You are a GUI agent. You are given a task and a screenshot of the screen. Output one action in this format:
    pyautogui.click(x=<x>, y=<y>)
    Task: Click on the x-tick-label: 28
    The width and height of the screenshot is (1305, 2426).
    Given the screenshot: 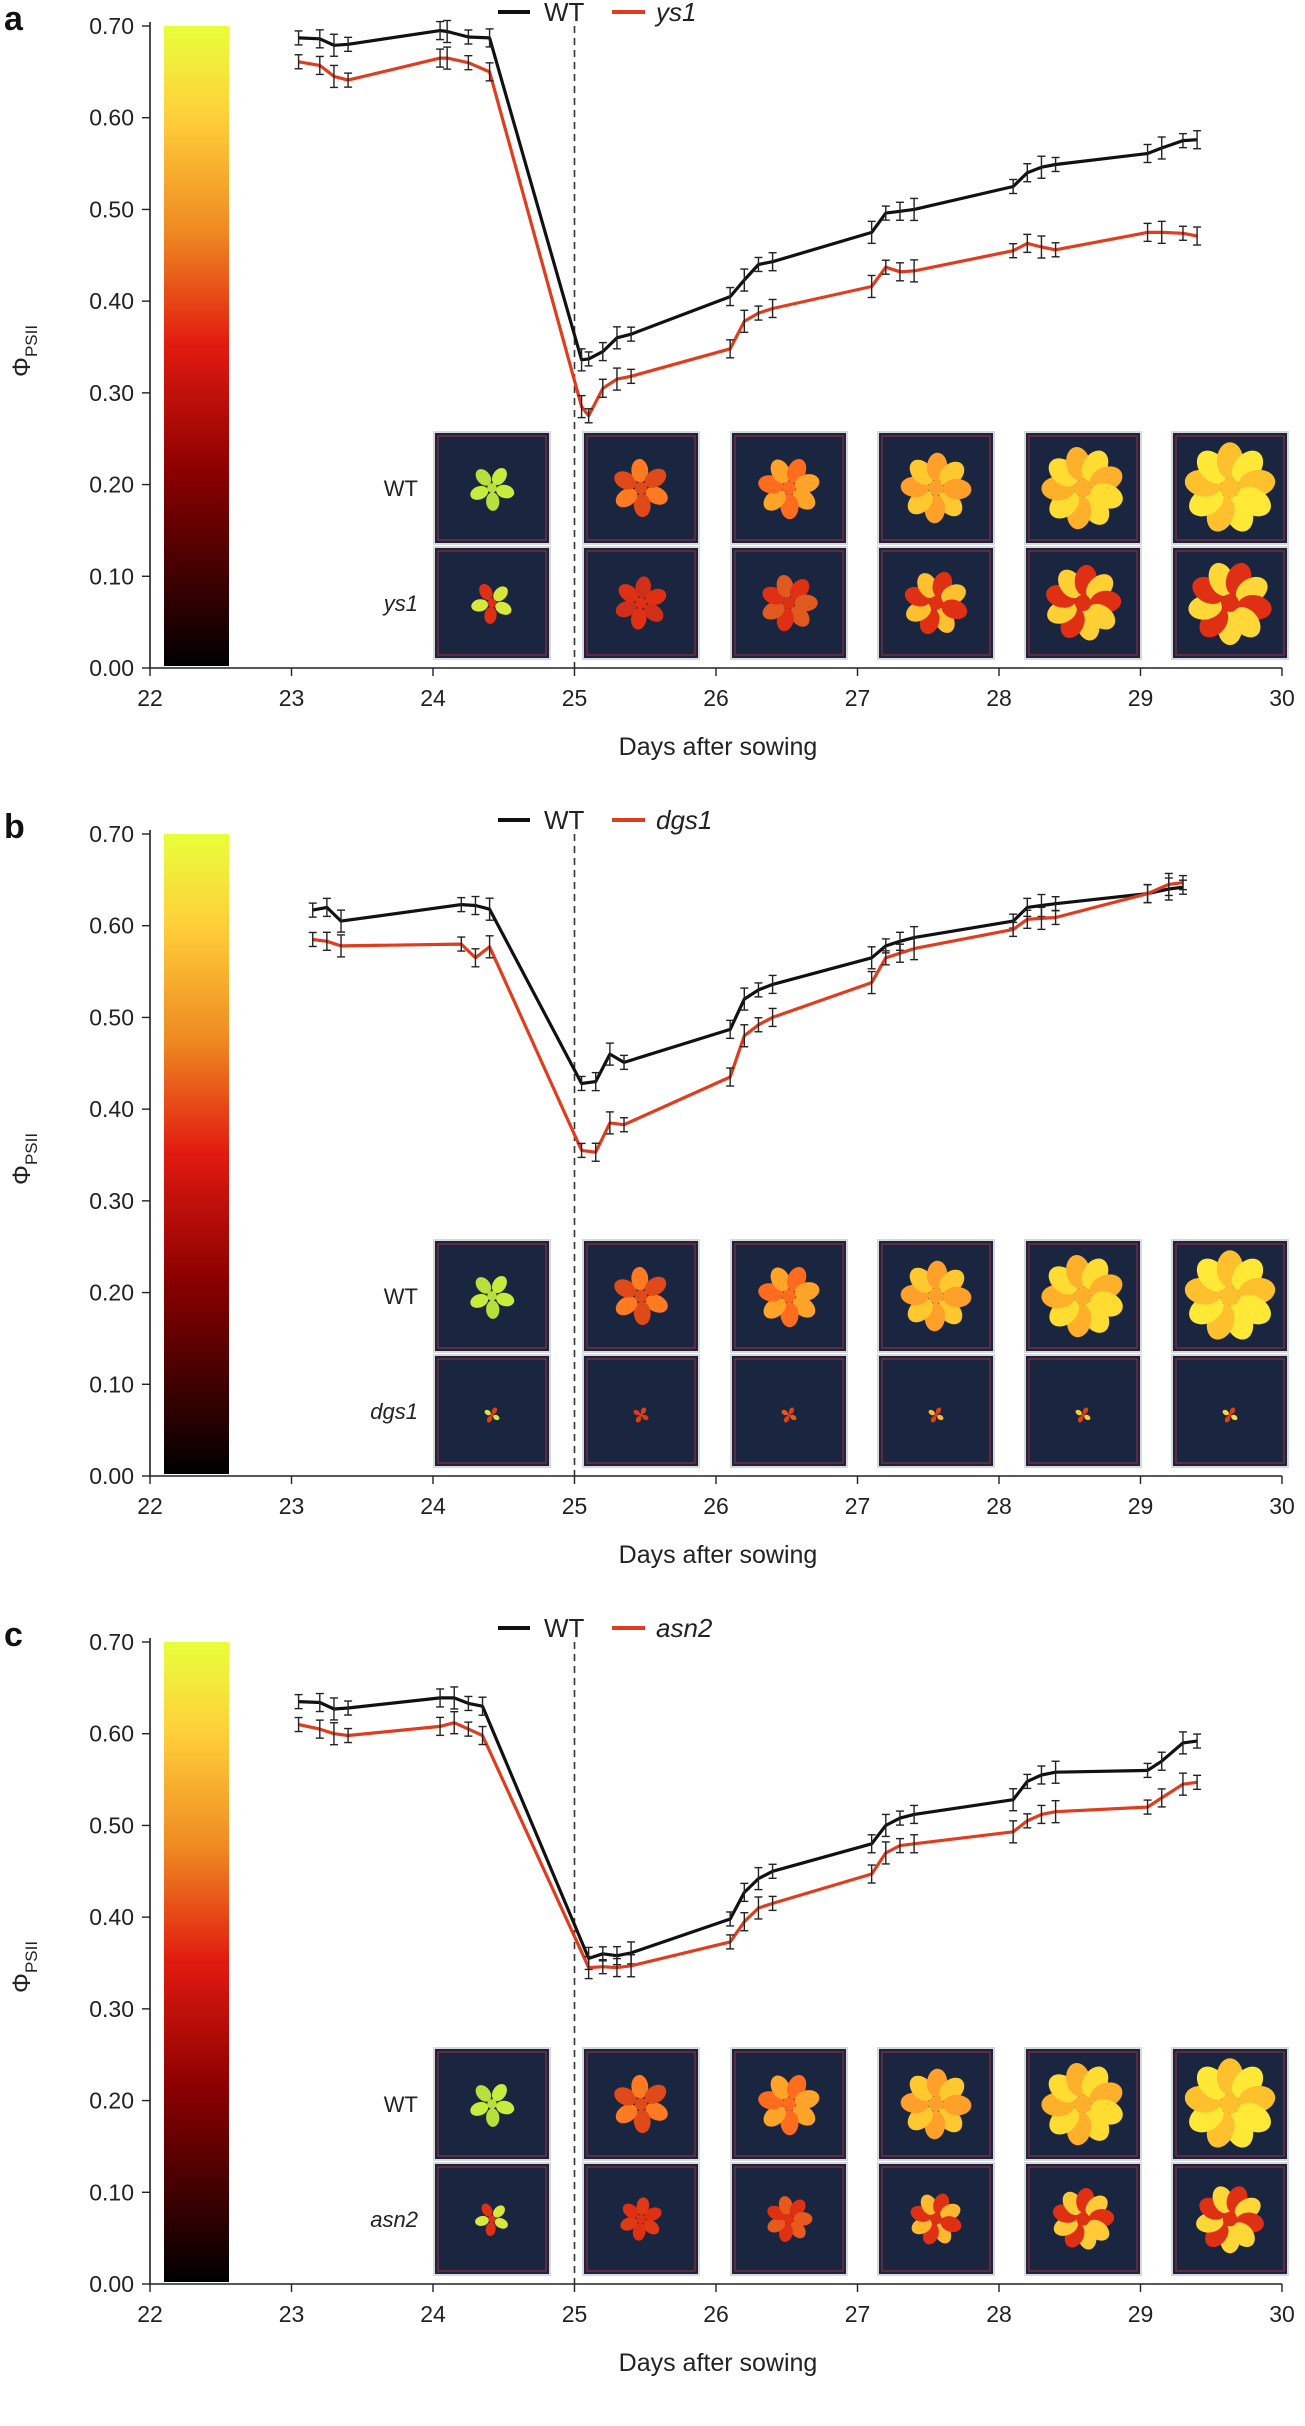 What is the action you would take?
    pyautogui.click(x=999, y=2314)
    